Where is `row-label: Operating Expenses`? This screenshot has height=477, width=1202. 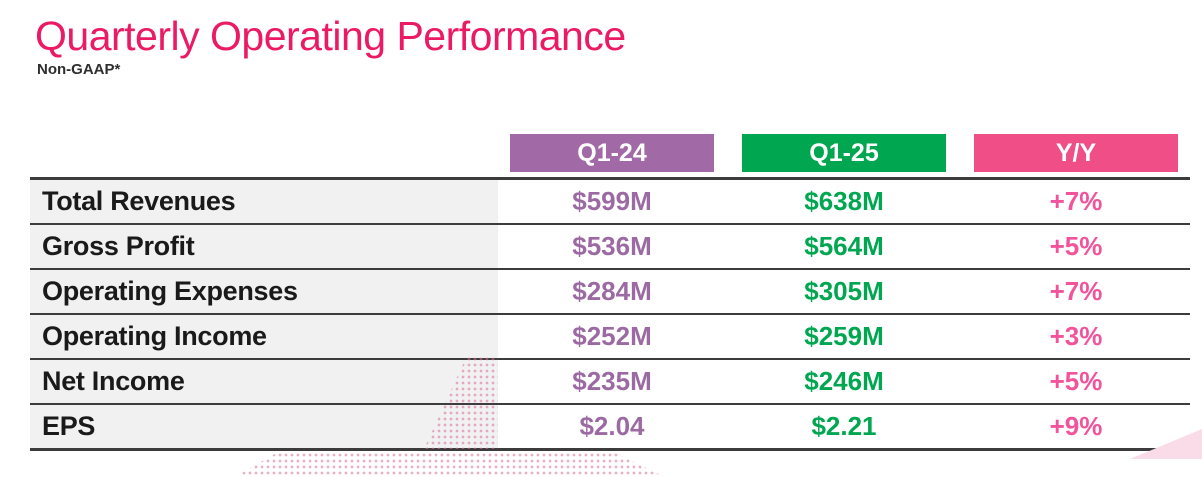
row-label: Operating Expenses is located at coordinates (264, 291).